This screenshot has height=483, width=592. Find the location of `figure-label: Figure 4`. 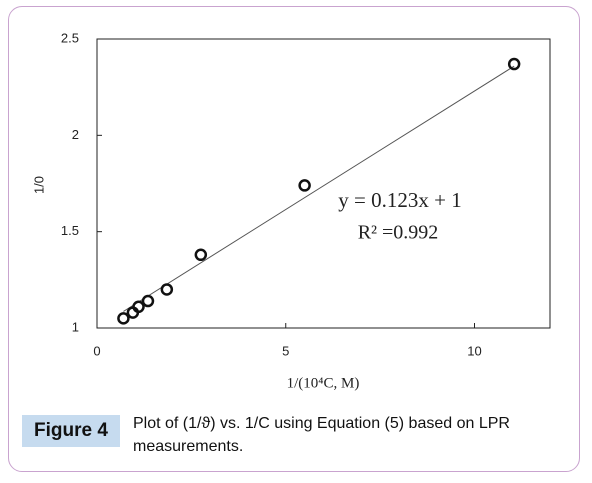

figure-label: Figure 4 is located at coordinates (71, 431).